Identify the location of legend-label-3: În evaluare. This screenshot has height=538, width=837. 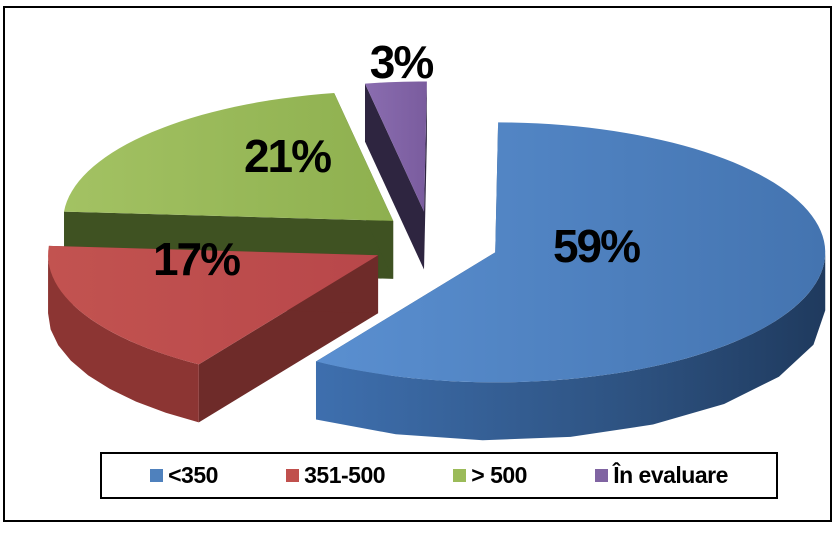
(670, 475).